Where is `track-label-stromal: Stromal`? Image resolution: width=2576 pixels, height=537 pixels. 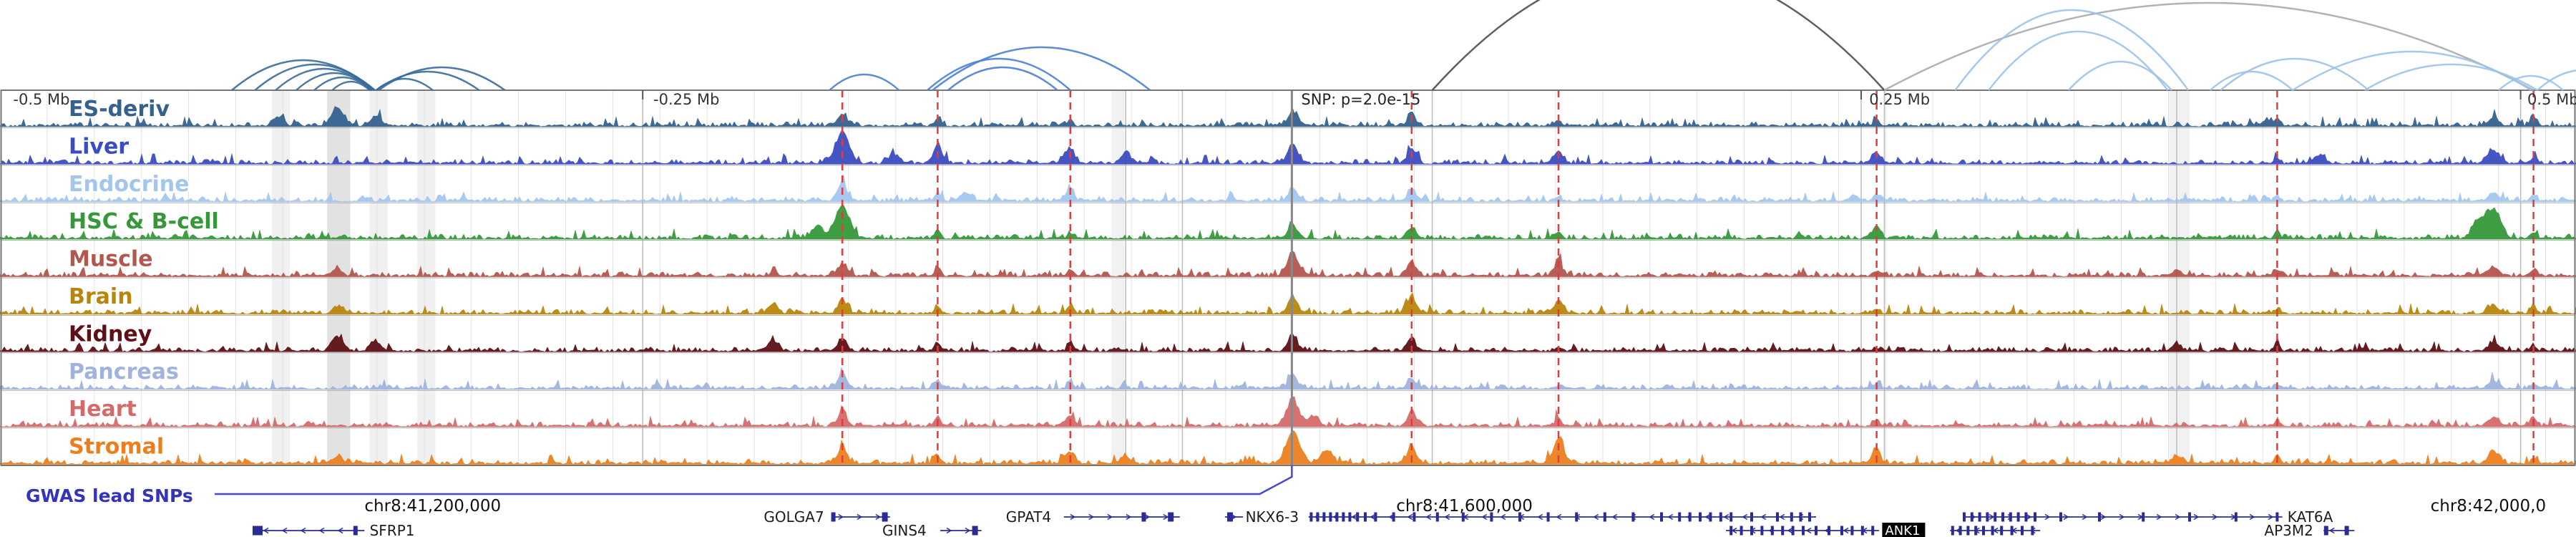
track-label-stromal: Stromal is located at coordinates (116, 447).